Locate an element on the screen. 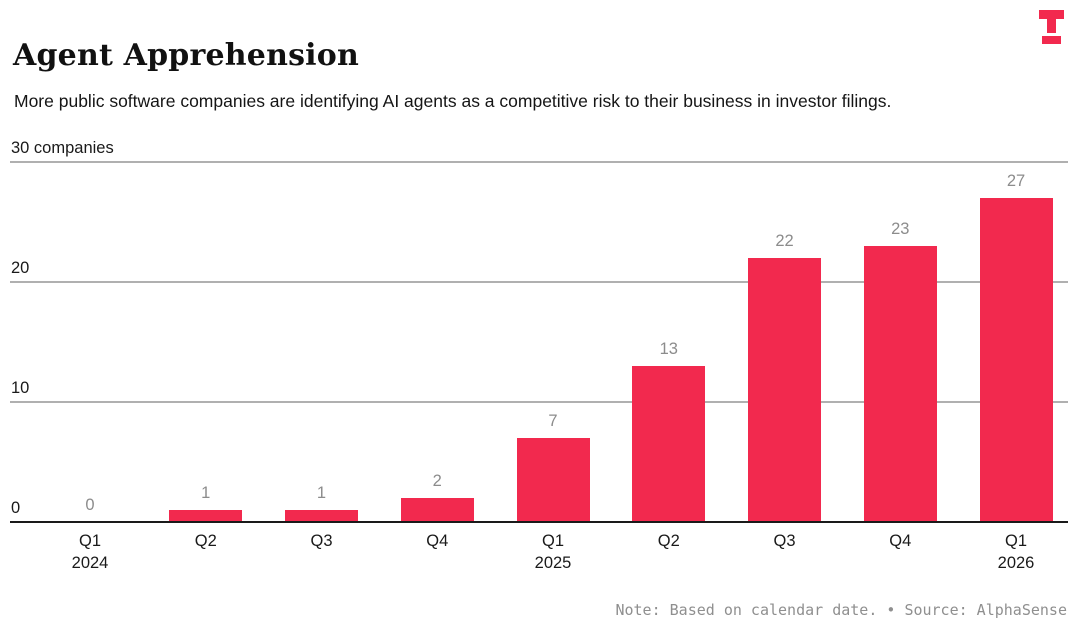 This screenshot has height=633, width=1080. x-tick-label-q2-2024: Q2 is located at coordinates (205, 541).